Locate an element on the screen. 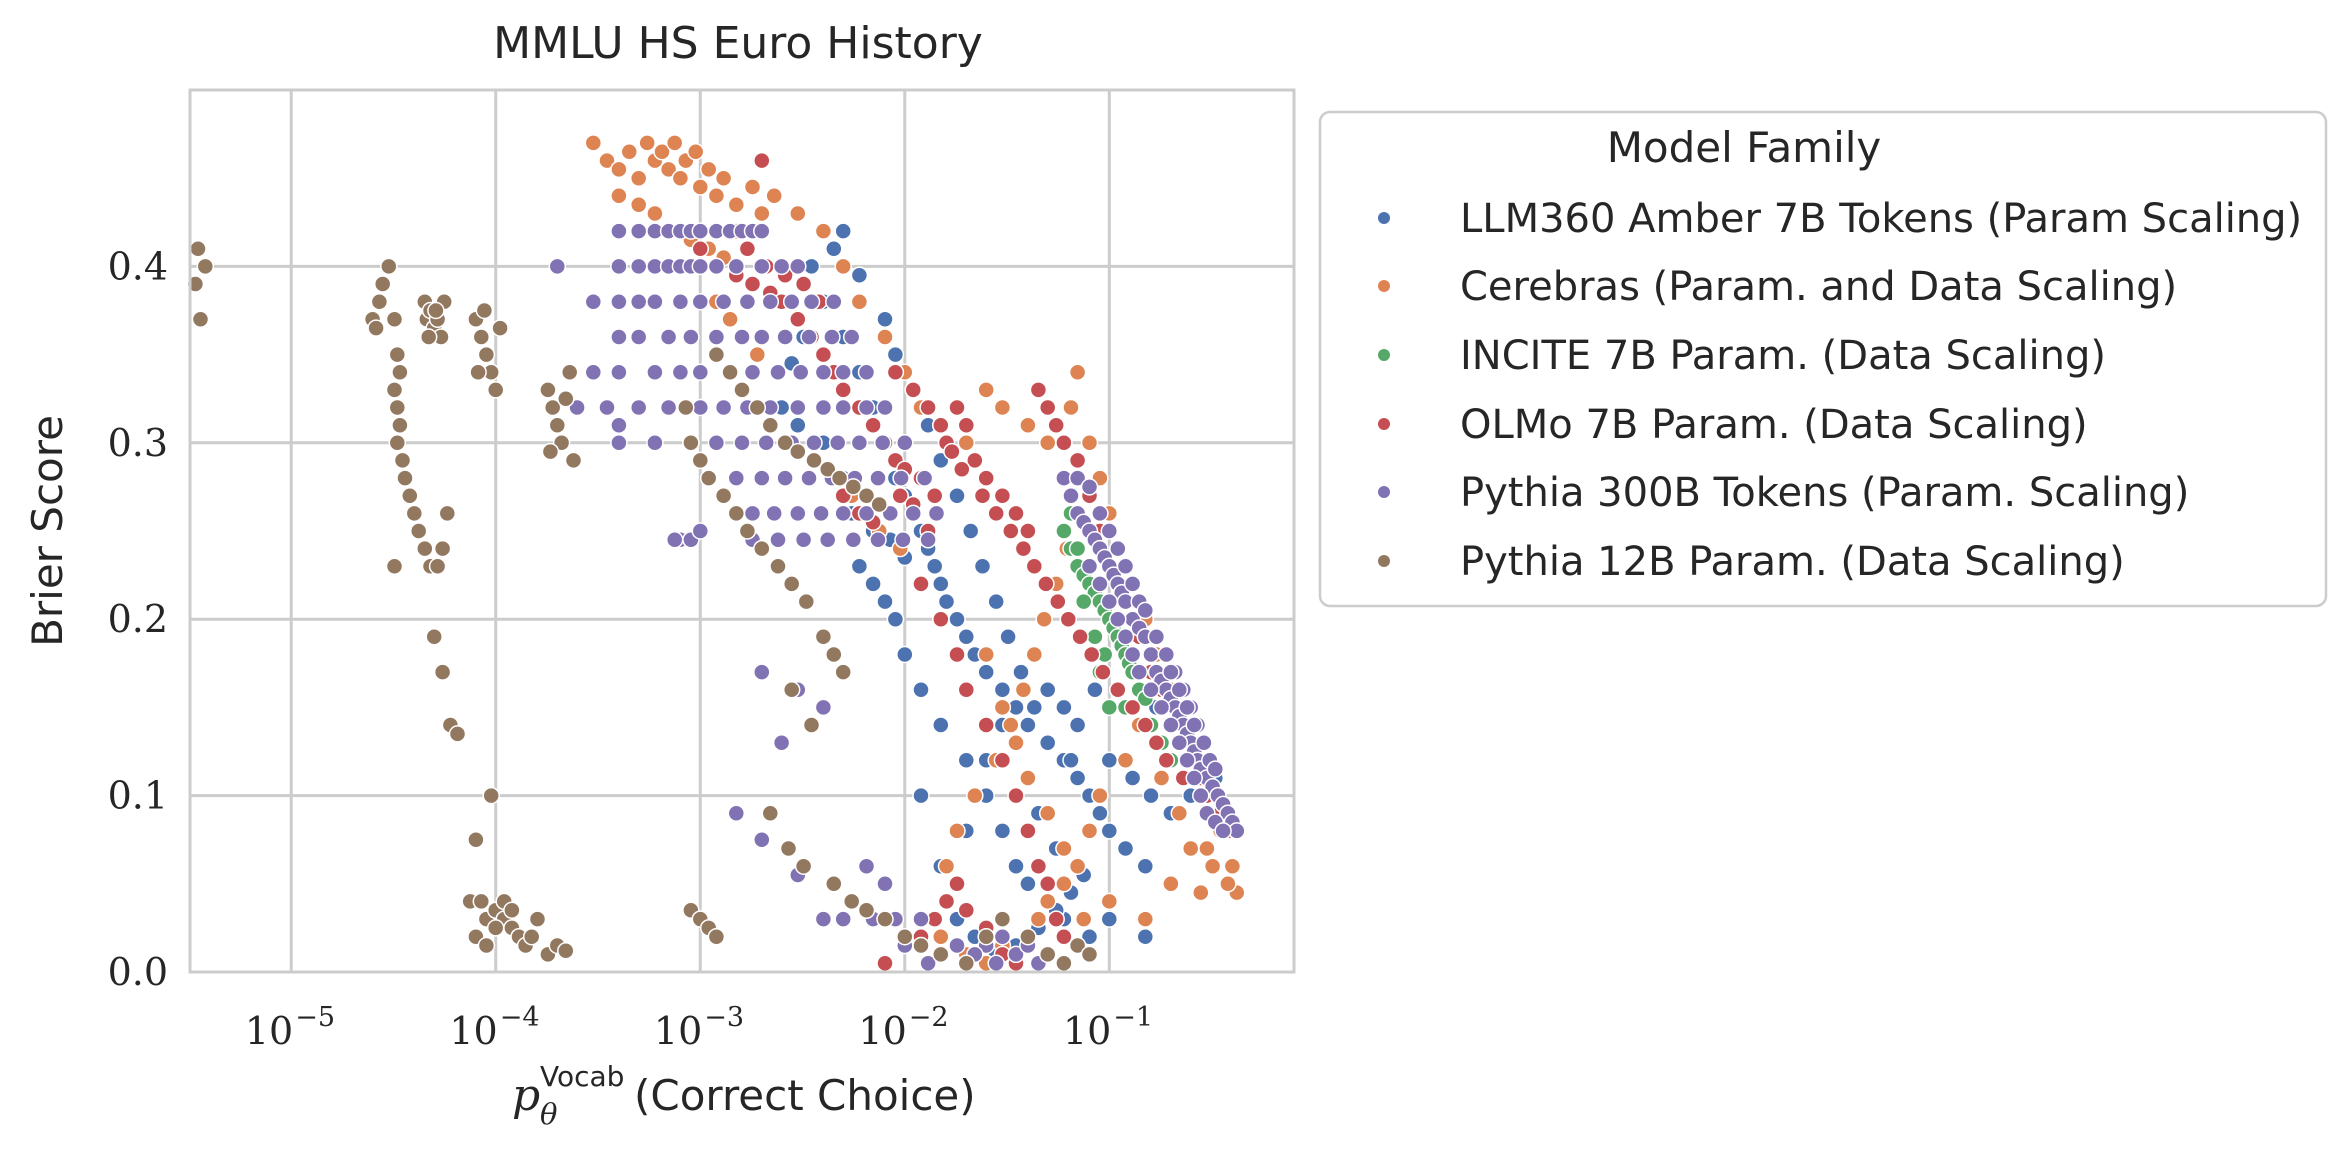 Image resolution: width=2352 pixels, height=1152 pixels. chart-title: MMLU HS Euro History is located at coordinates (738, 43).